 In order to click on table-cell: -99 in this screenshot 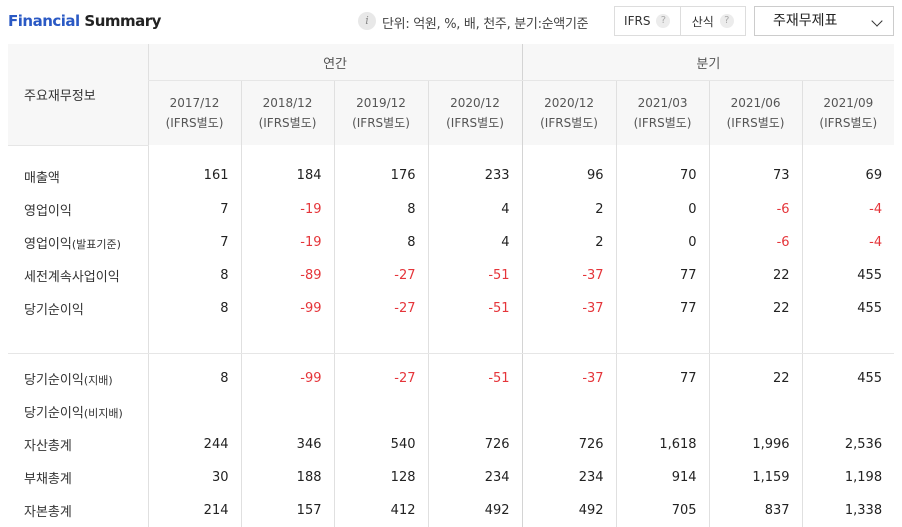, I will do `click(287, 378)`.